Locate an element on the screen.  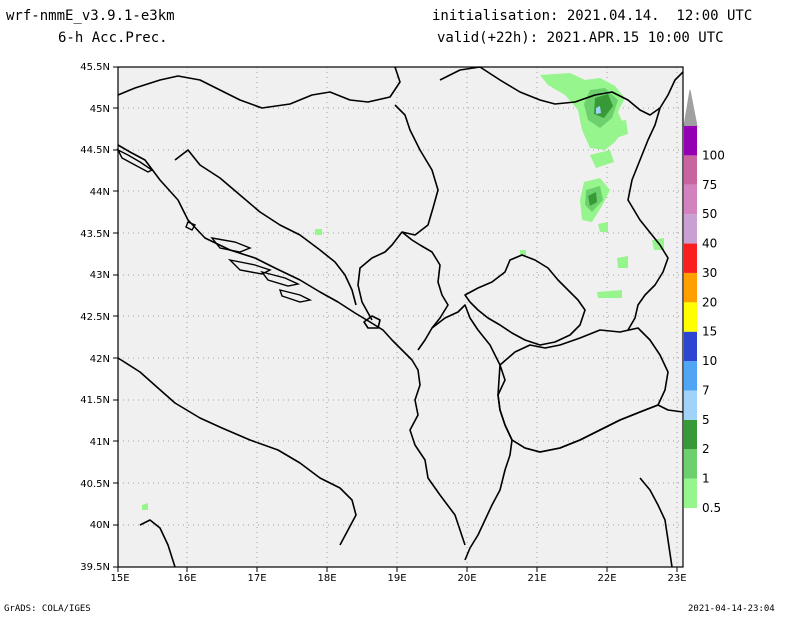
lon-label: 16E is located at coordinates (186, 578).